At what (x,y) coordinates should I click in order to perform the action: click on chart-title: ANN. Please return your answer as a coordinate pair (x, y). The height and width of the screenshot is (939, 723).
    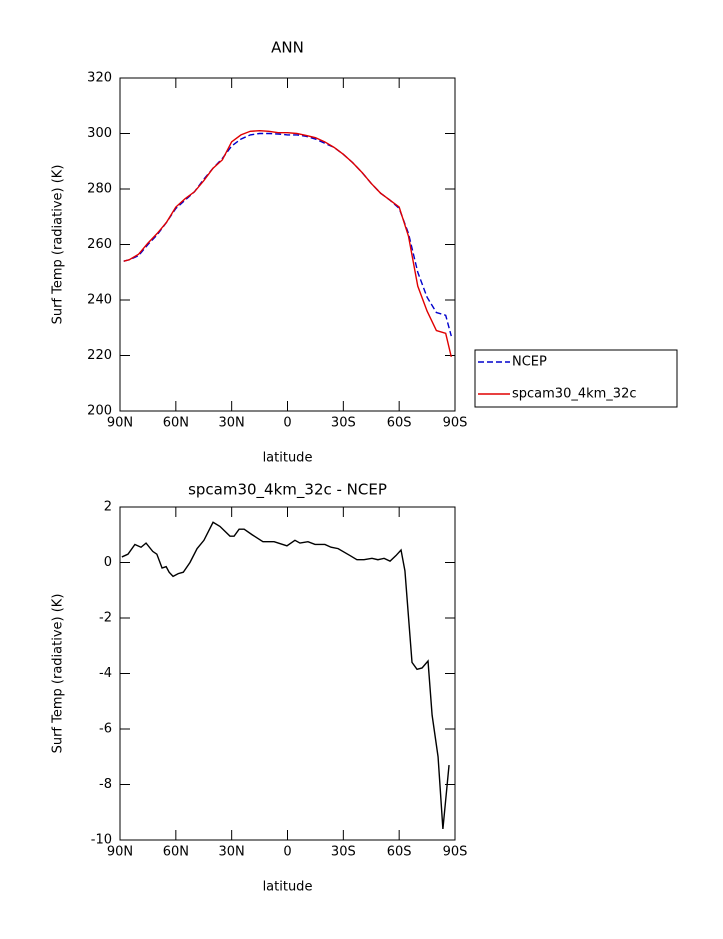
    Looking at the image, I should click on (287, 48).